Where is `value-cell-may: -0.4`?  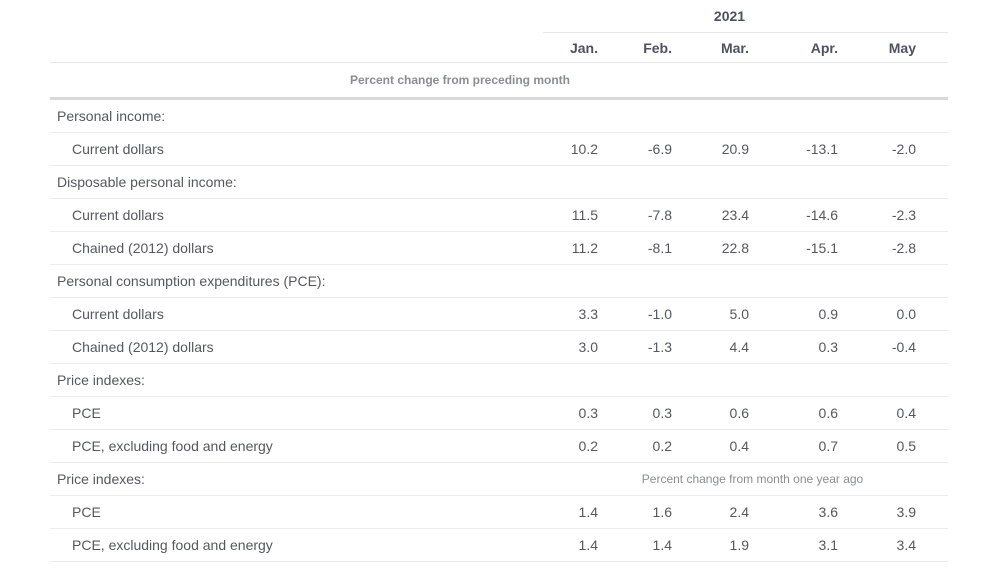 value-cell-may: -0.4 is located at coordinates (903, 347).